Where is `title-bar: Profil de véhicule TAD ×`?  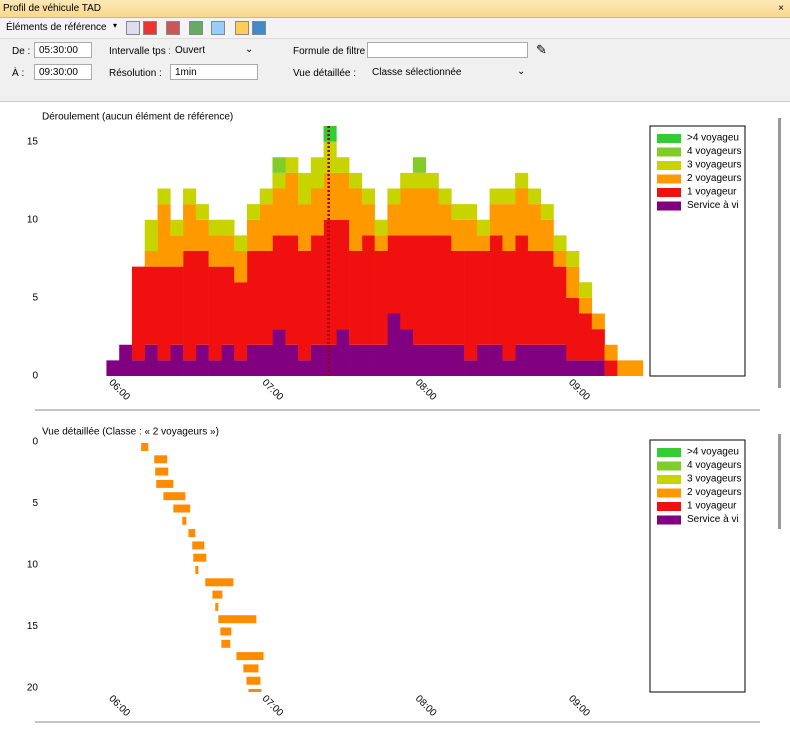 title-bar: Profil de véhicule TAD × is located at coordinates (395, 9).